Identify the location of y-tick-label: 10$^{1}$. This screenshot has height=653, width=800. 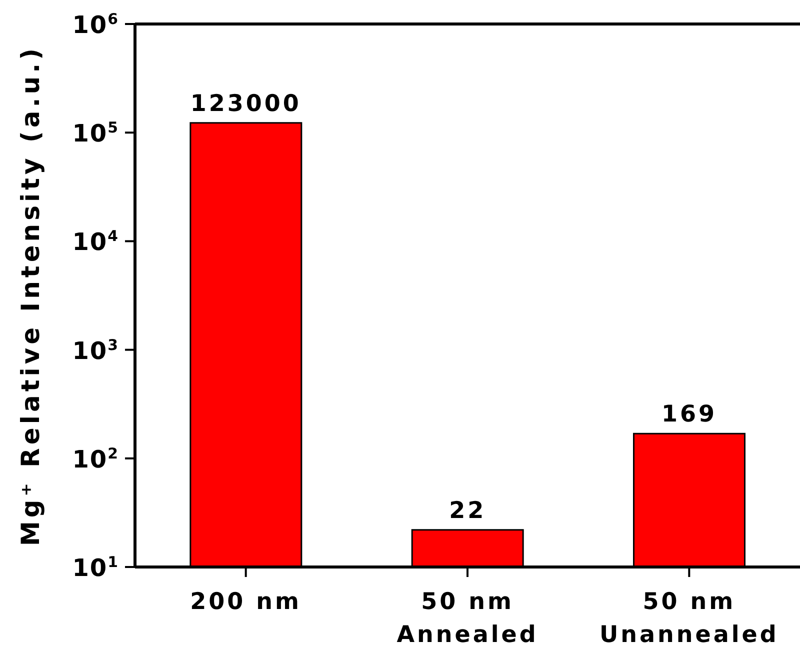
(95, 567).